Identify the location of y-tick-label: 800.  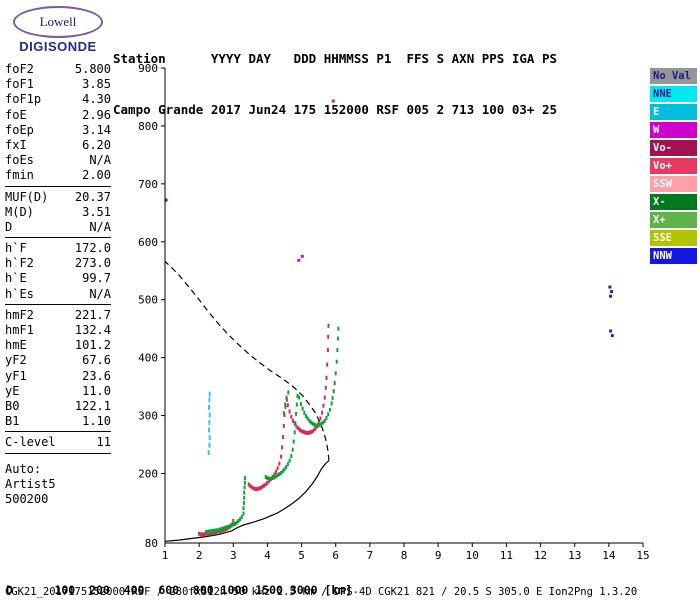
(148, 126).